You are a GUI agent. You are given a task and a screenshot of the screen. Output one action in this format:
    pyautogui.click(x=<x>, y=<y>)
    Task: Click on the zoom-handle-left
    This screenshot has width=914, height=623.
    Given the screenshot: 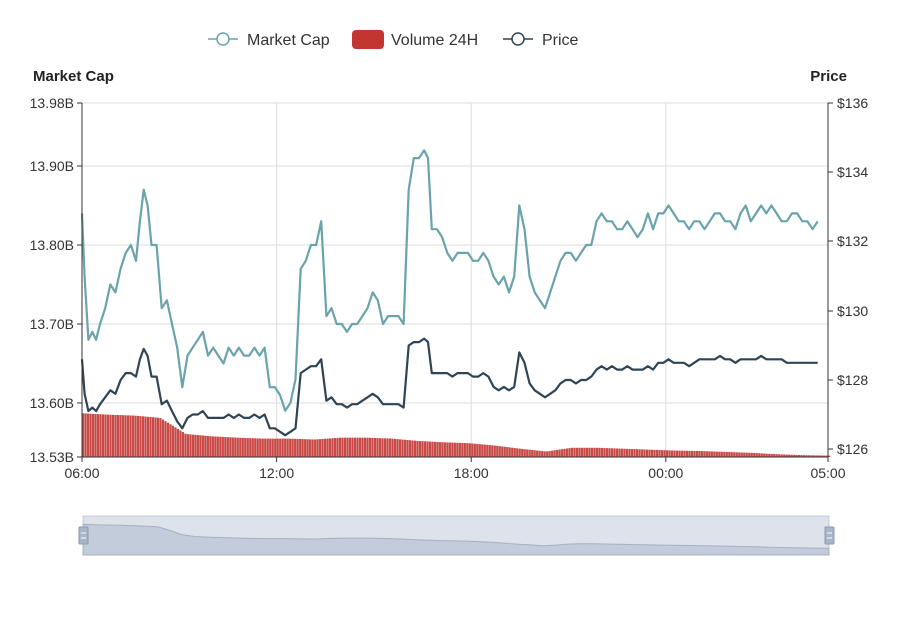 What is the action you would take?
    pyautogui.click(x=83, y=535)
    